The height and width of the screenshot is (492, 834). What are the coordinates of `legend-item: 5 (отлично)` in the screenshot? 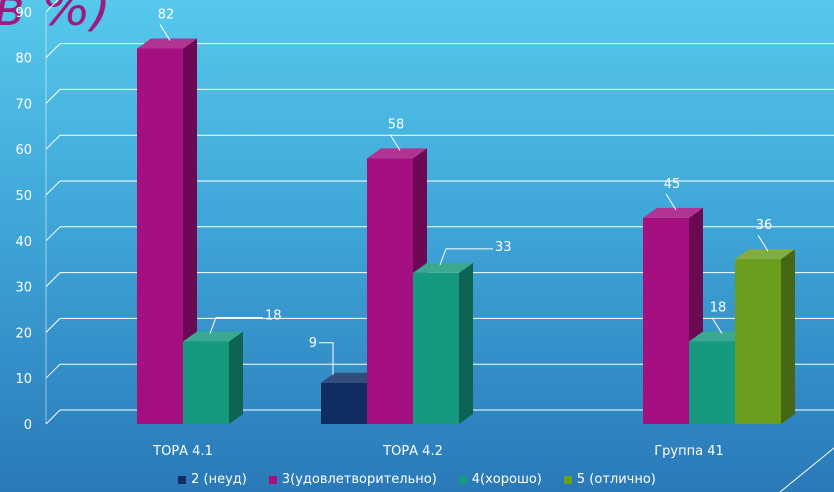 It's located at (610, 479).